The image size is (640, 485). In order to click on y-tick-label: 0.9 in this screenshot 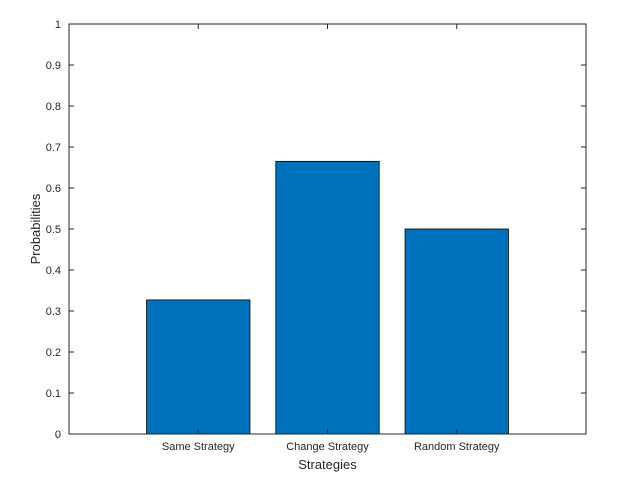, I will do `click(53, 66)`.